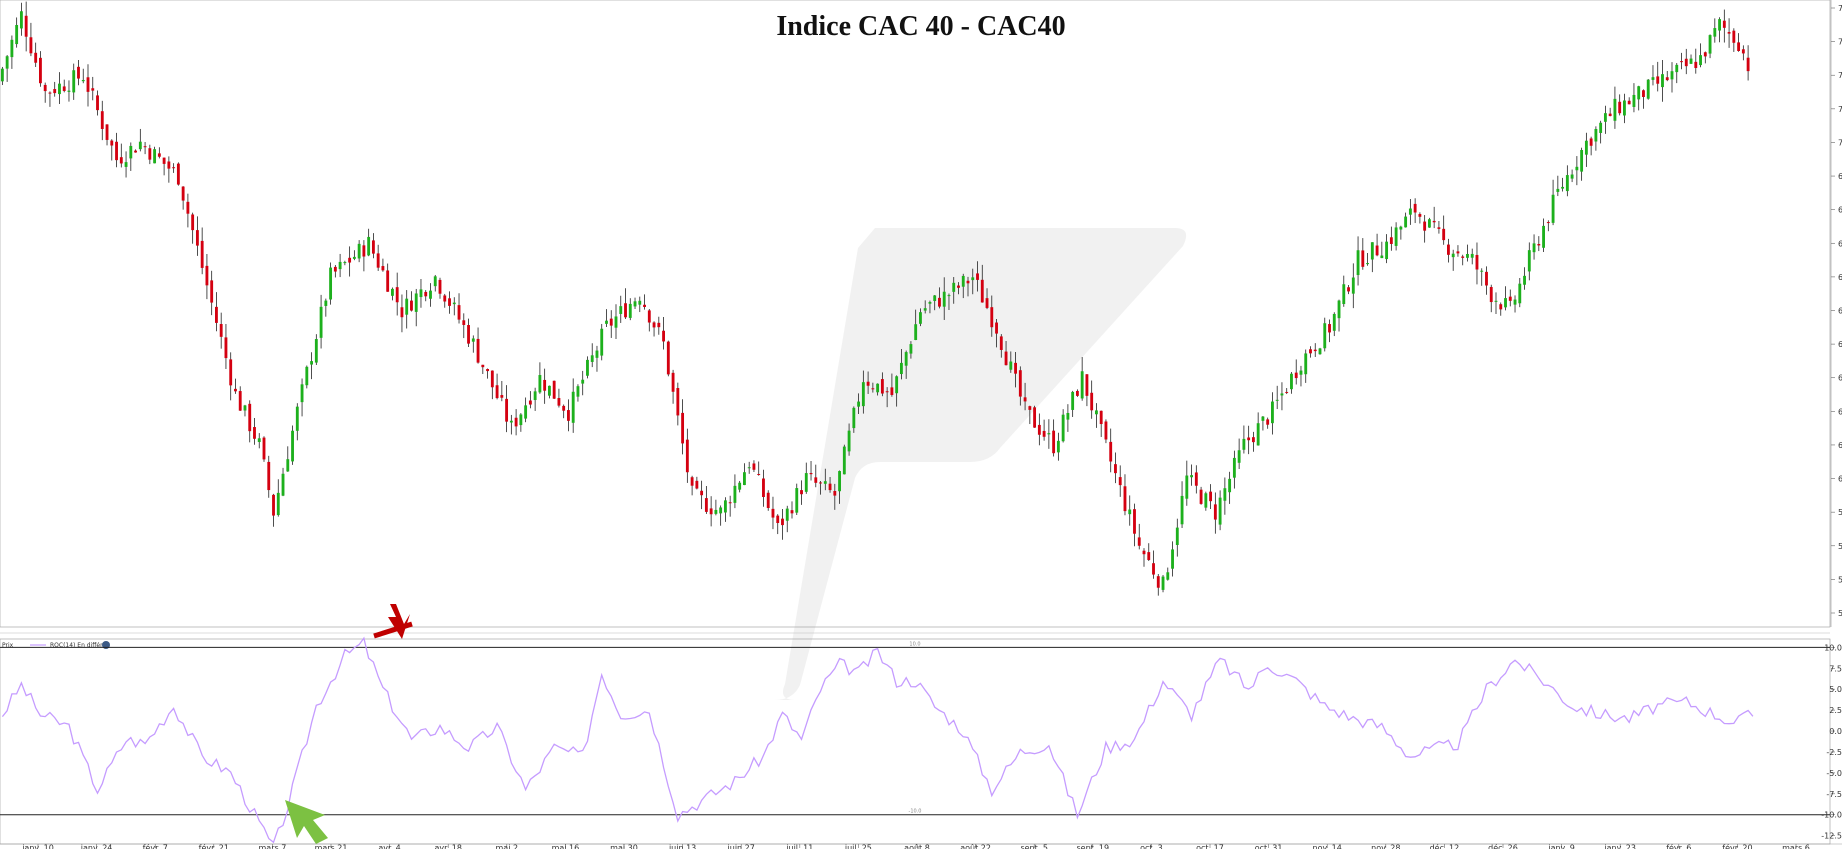 This screenshot has width=1842, height=849. What do you see at coordinates (78, 645) in the screenshot?
I see `legend-roc: ROC(14) En différé` at bounding box center [78, 645].